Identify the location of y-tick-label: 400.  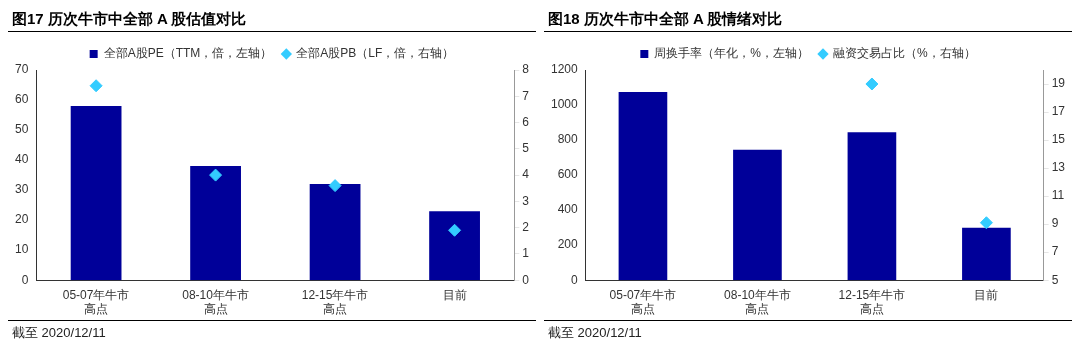
(568, 209).